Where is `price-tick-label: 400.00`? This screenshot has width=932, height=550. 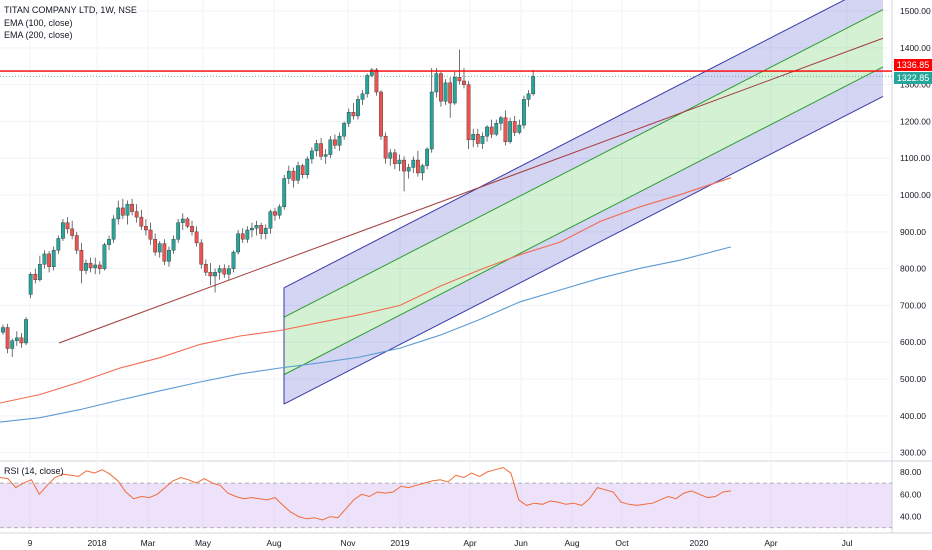
price-tick-label: 400.00 is located at coordinates (913, 416).